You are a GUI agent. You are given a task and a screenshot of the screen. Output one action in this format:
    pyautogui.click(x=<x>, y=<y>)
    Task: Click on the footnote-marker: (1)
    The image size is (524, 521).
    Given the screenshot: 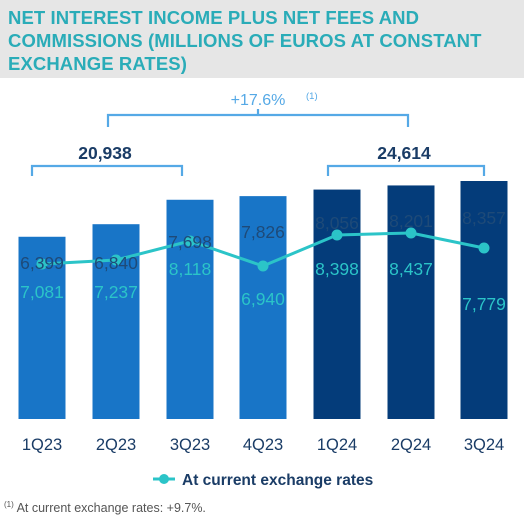 What is the action you would take?
    pyautogui.click(x=9, y=504)
    